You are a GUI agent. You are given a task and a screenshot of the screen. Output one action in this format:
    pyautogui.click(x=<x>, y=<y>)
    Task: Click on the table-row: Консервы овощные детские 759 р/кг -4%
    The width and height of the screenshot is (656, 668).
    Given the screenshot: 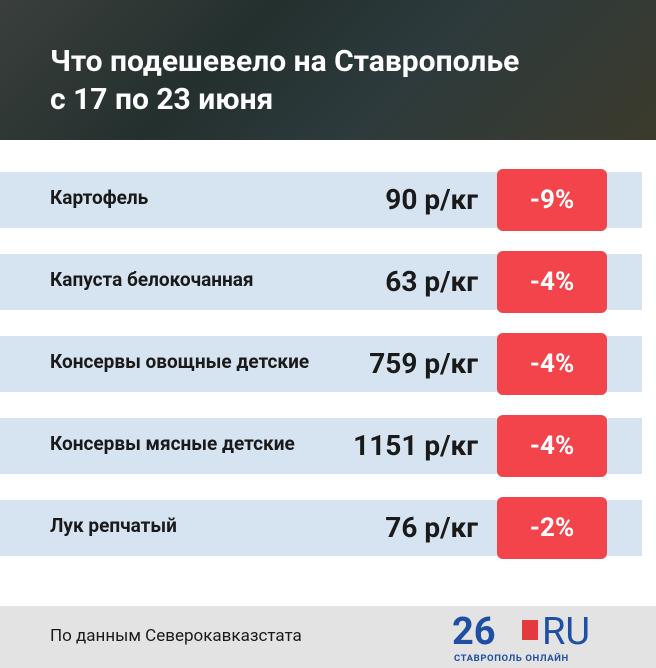 What is the action you would take?
    pyautogui.click(x=321, y=364)
    